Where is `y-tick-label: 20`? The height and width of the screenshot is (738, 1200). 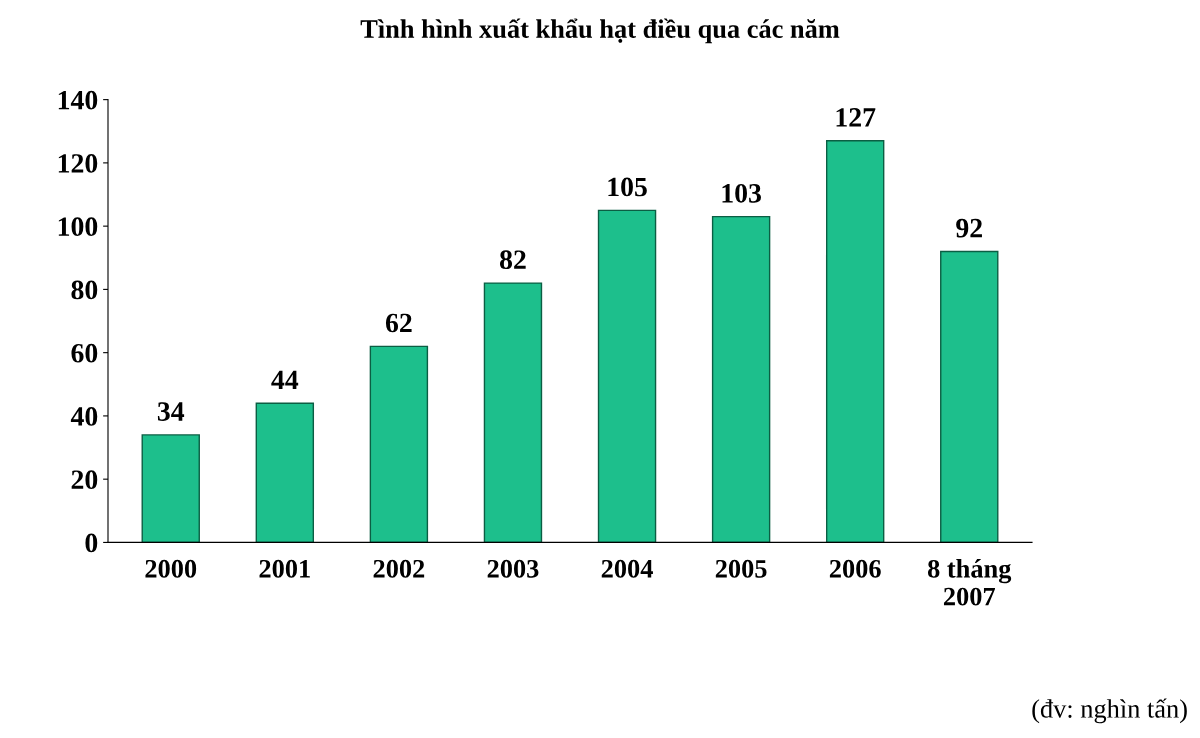
y-tick-label: 20 is located at coordinates (84, 480).